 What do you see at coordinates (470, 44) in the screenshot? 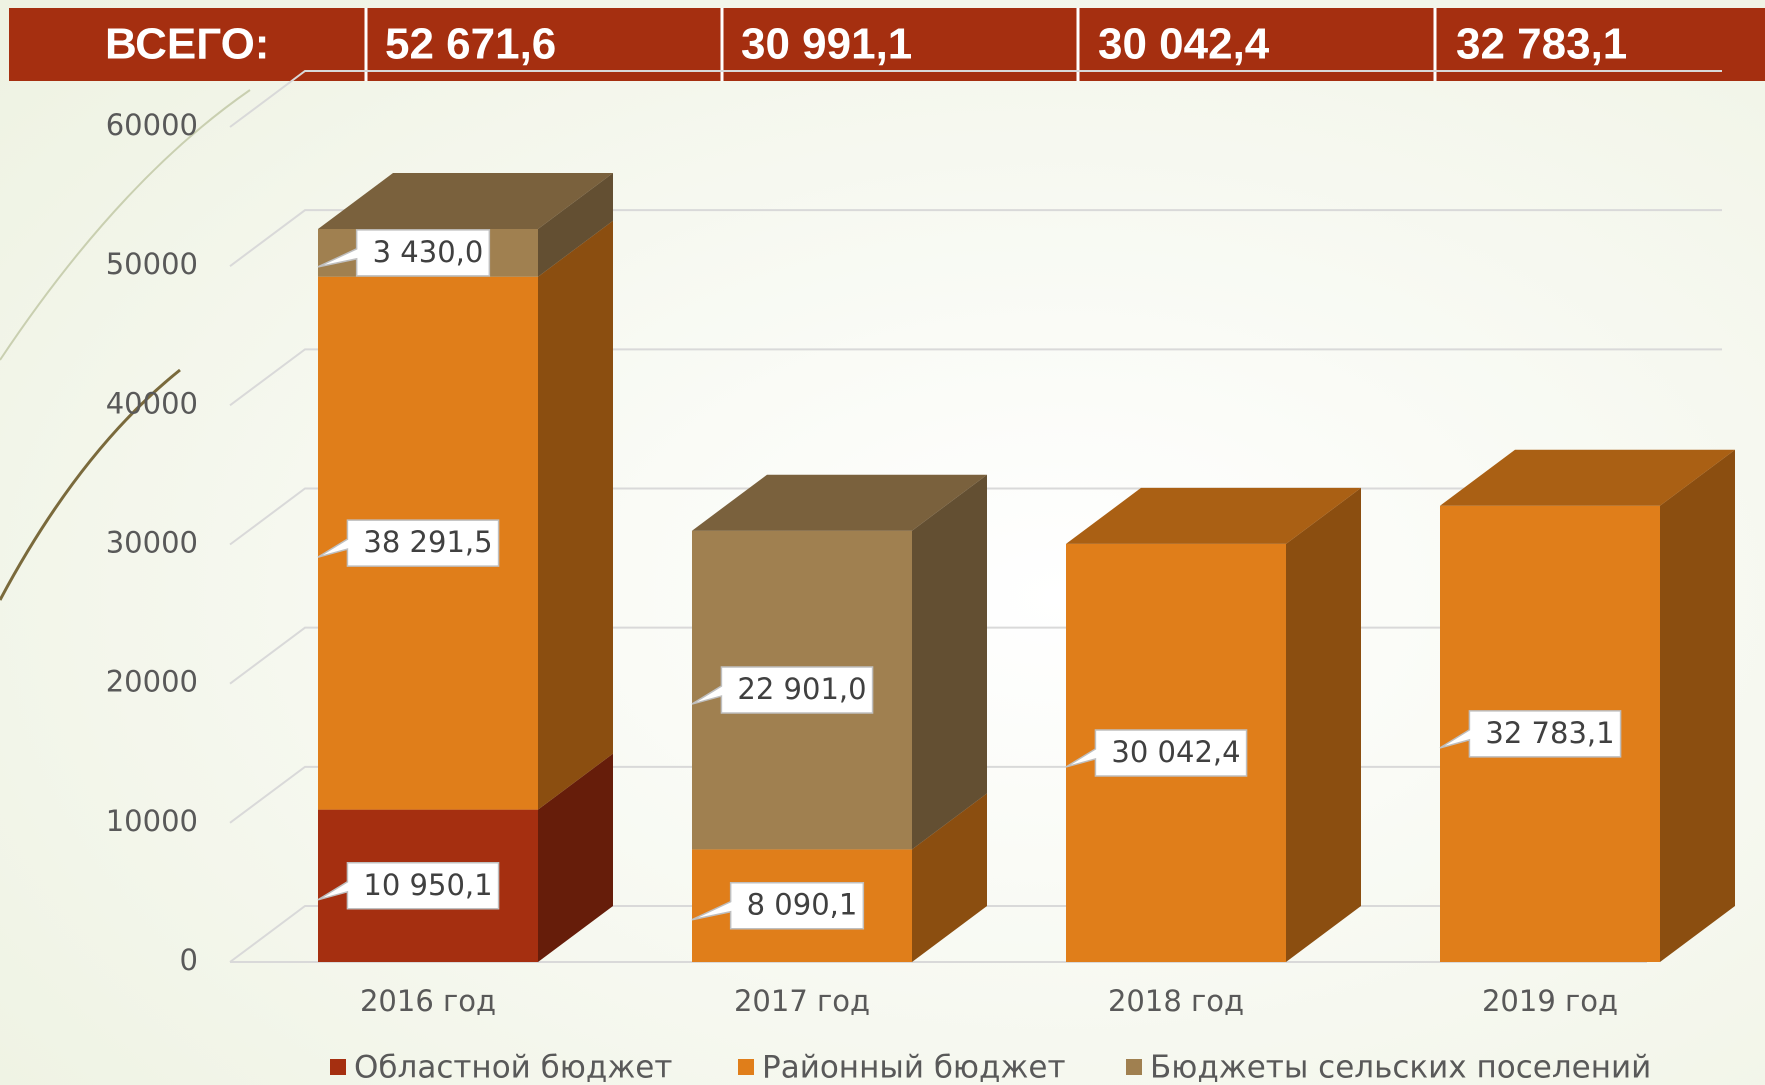
I see `header-total: 52 671,6` at bounding box center [470, 44].